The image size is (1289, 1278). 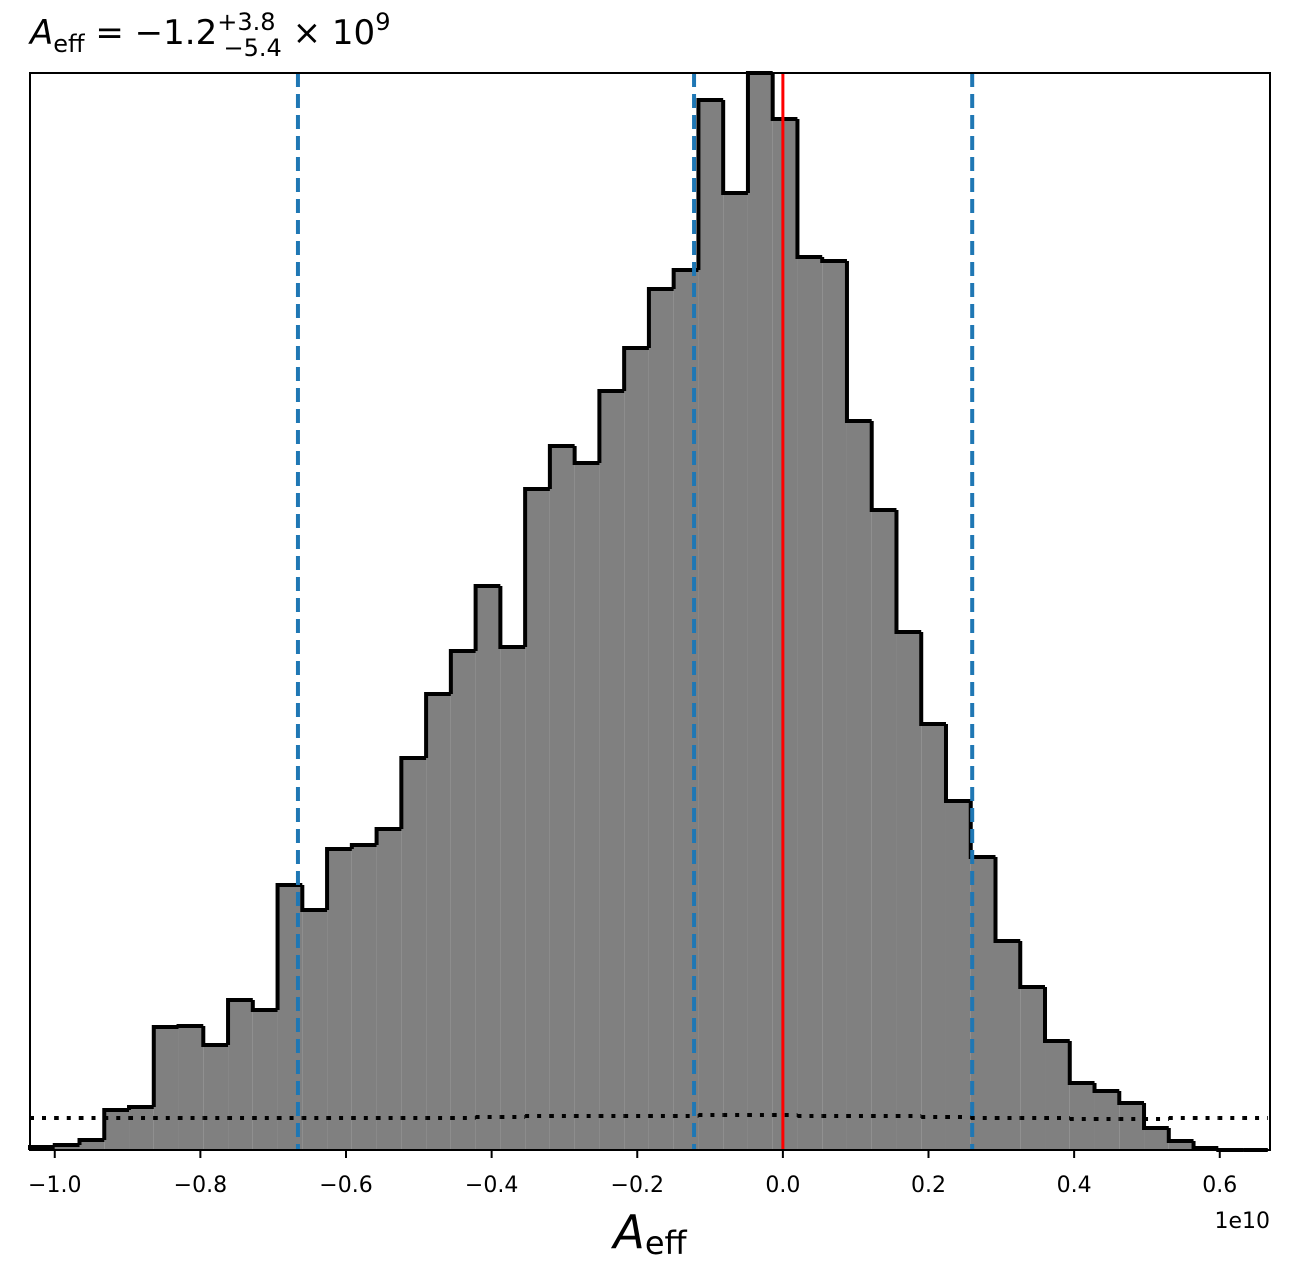 I want to click on x-offset-label: 1e10, so click(x=1242, y=1221).